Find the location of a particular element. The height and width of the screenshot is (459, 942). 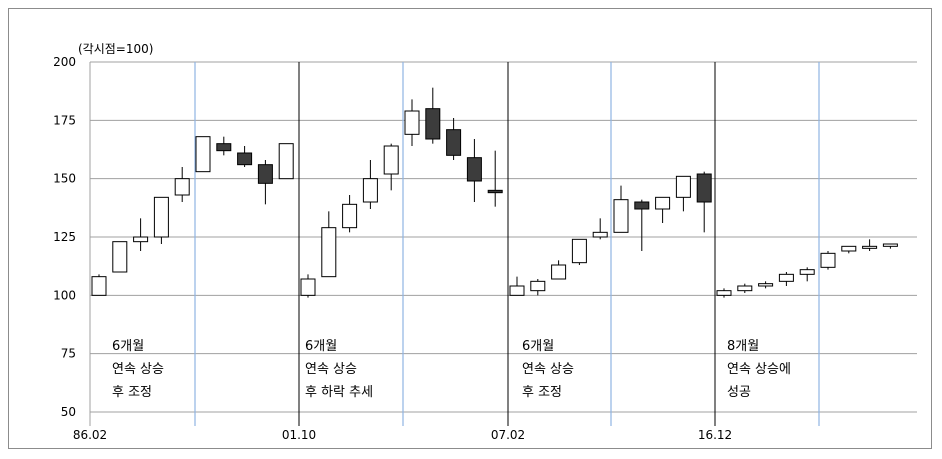

y-tick-label: 50 is located at coordinates (68, 412).